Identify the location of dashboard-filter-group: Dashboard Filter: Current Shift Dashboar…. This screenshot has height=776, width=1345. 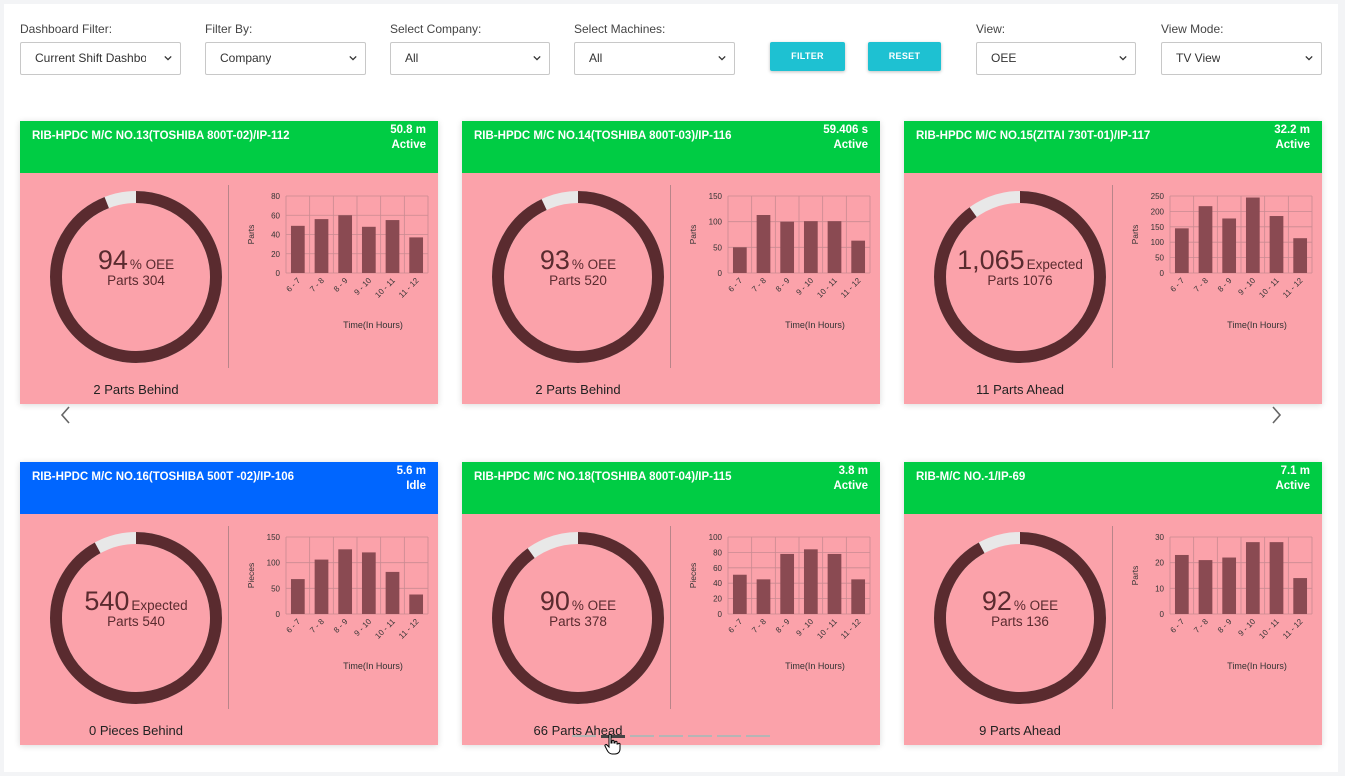
(100, 48).